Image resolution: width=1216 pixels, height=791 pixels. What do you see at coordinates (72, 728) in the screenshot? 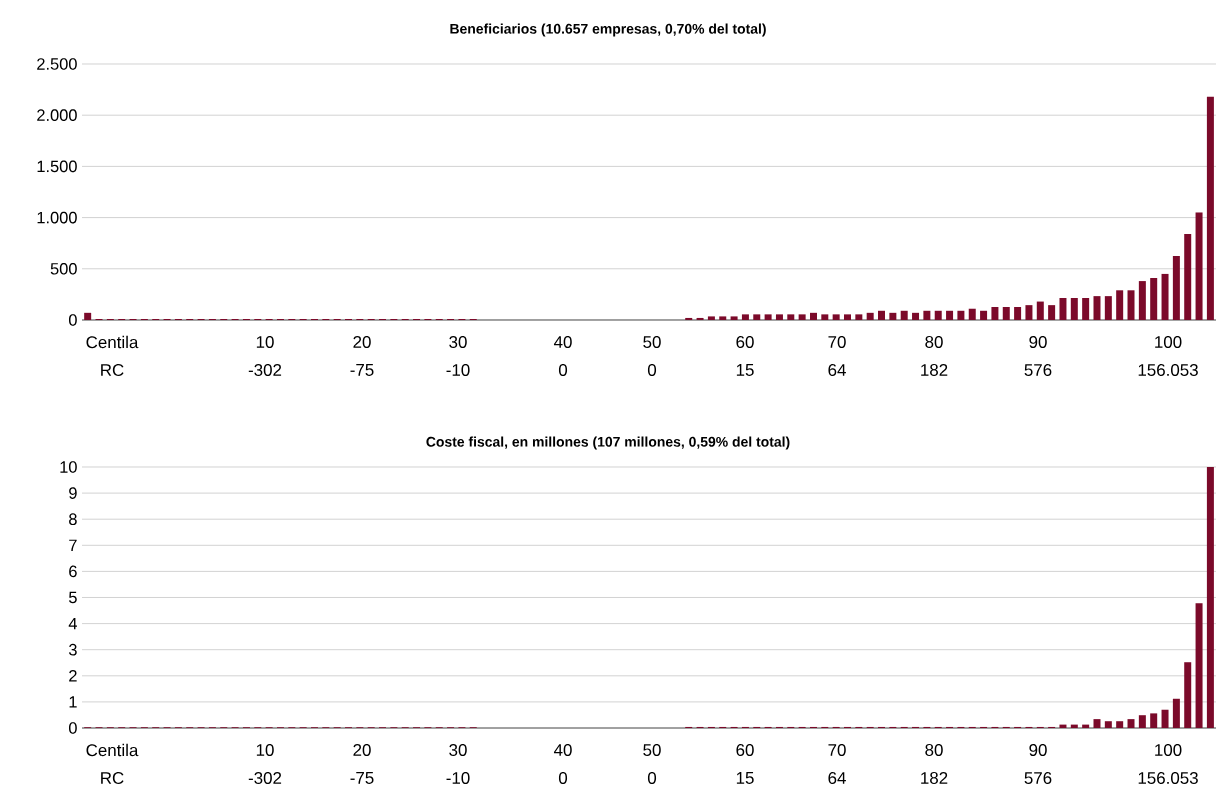
I see `y-tick-label: 0` at bounding box center [72, 728].